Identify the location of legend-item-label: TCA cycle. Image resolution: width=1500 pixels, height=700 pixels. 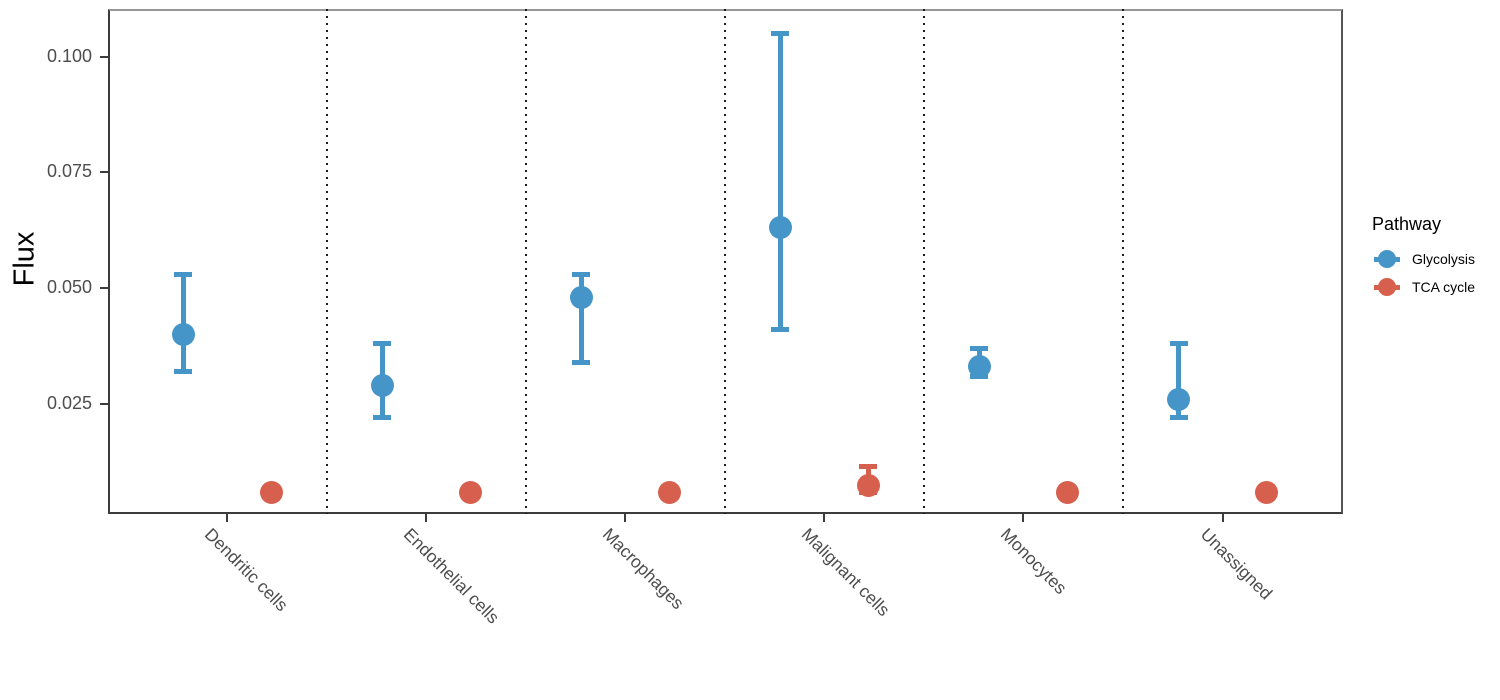
(1444, 287).